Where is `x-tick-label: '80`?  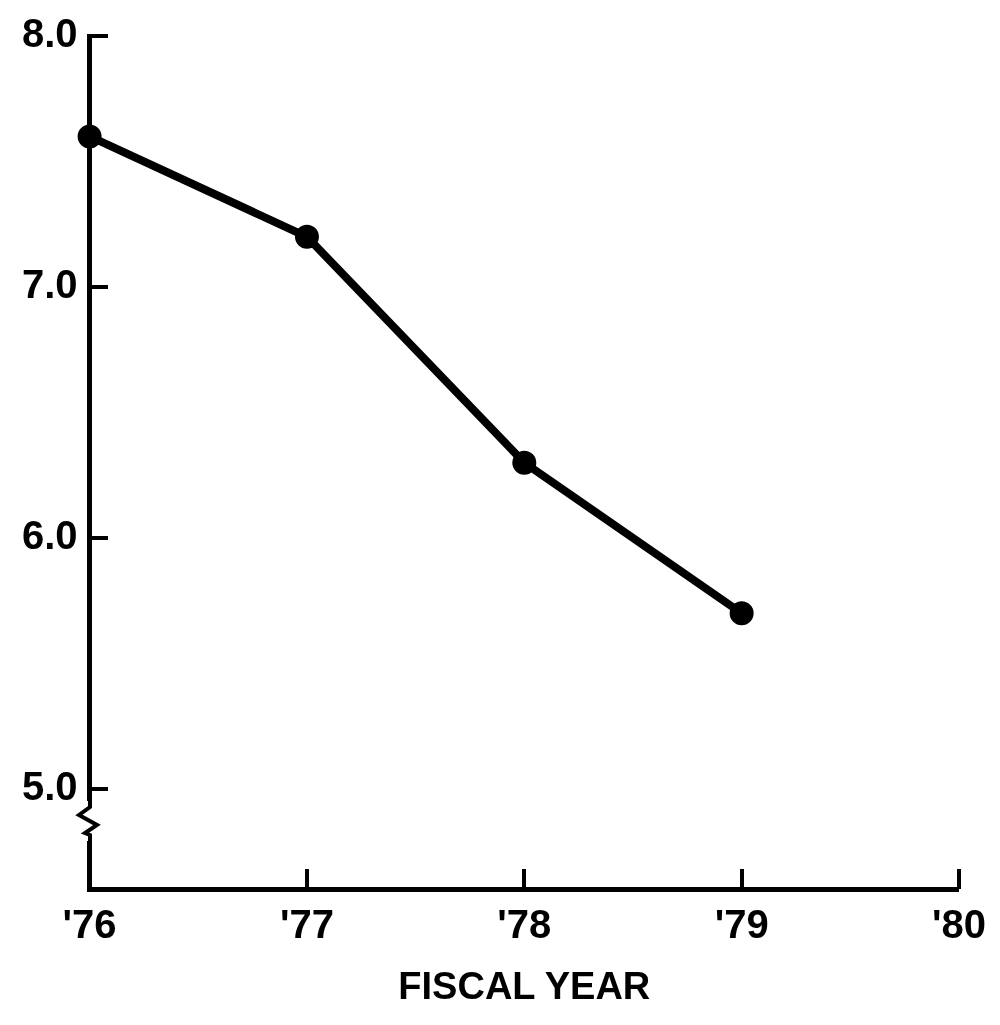
x-tick-label: '80 is located at coordinates (959, 924).